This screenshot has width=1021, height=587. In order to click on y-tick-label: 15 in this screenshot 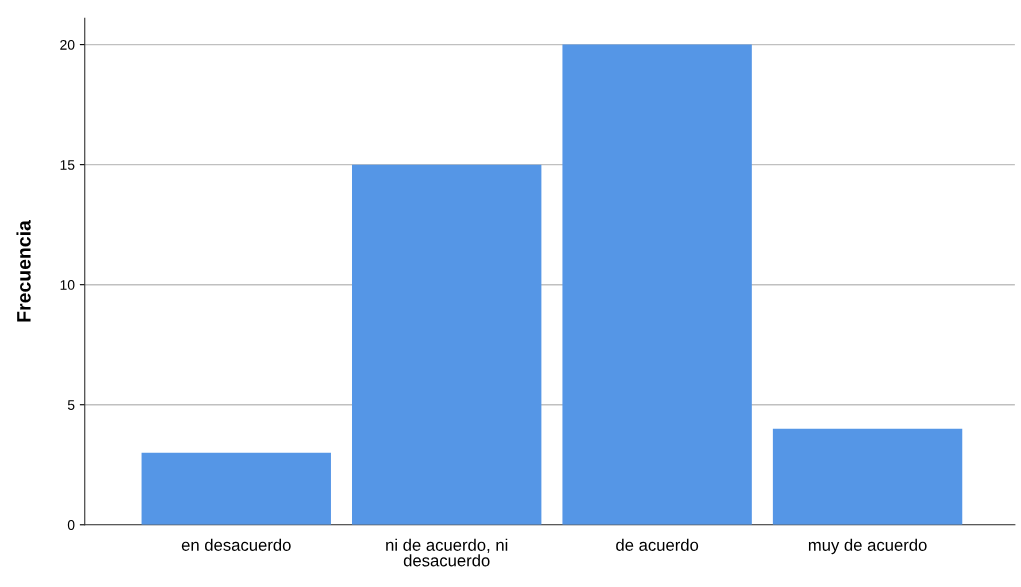, I will do `click(67, 165)`.